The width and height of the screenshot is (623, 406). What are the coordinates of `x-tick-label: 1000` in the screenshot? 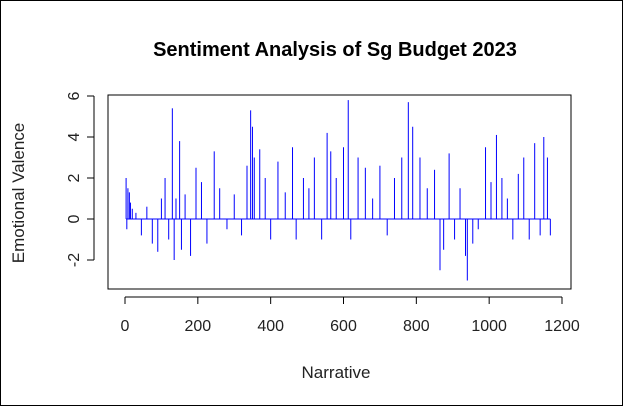 It's located at (489, 326).